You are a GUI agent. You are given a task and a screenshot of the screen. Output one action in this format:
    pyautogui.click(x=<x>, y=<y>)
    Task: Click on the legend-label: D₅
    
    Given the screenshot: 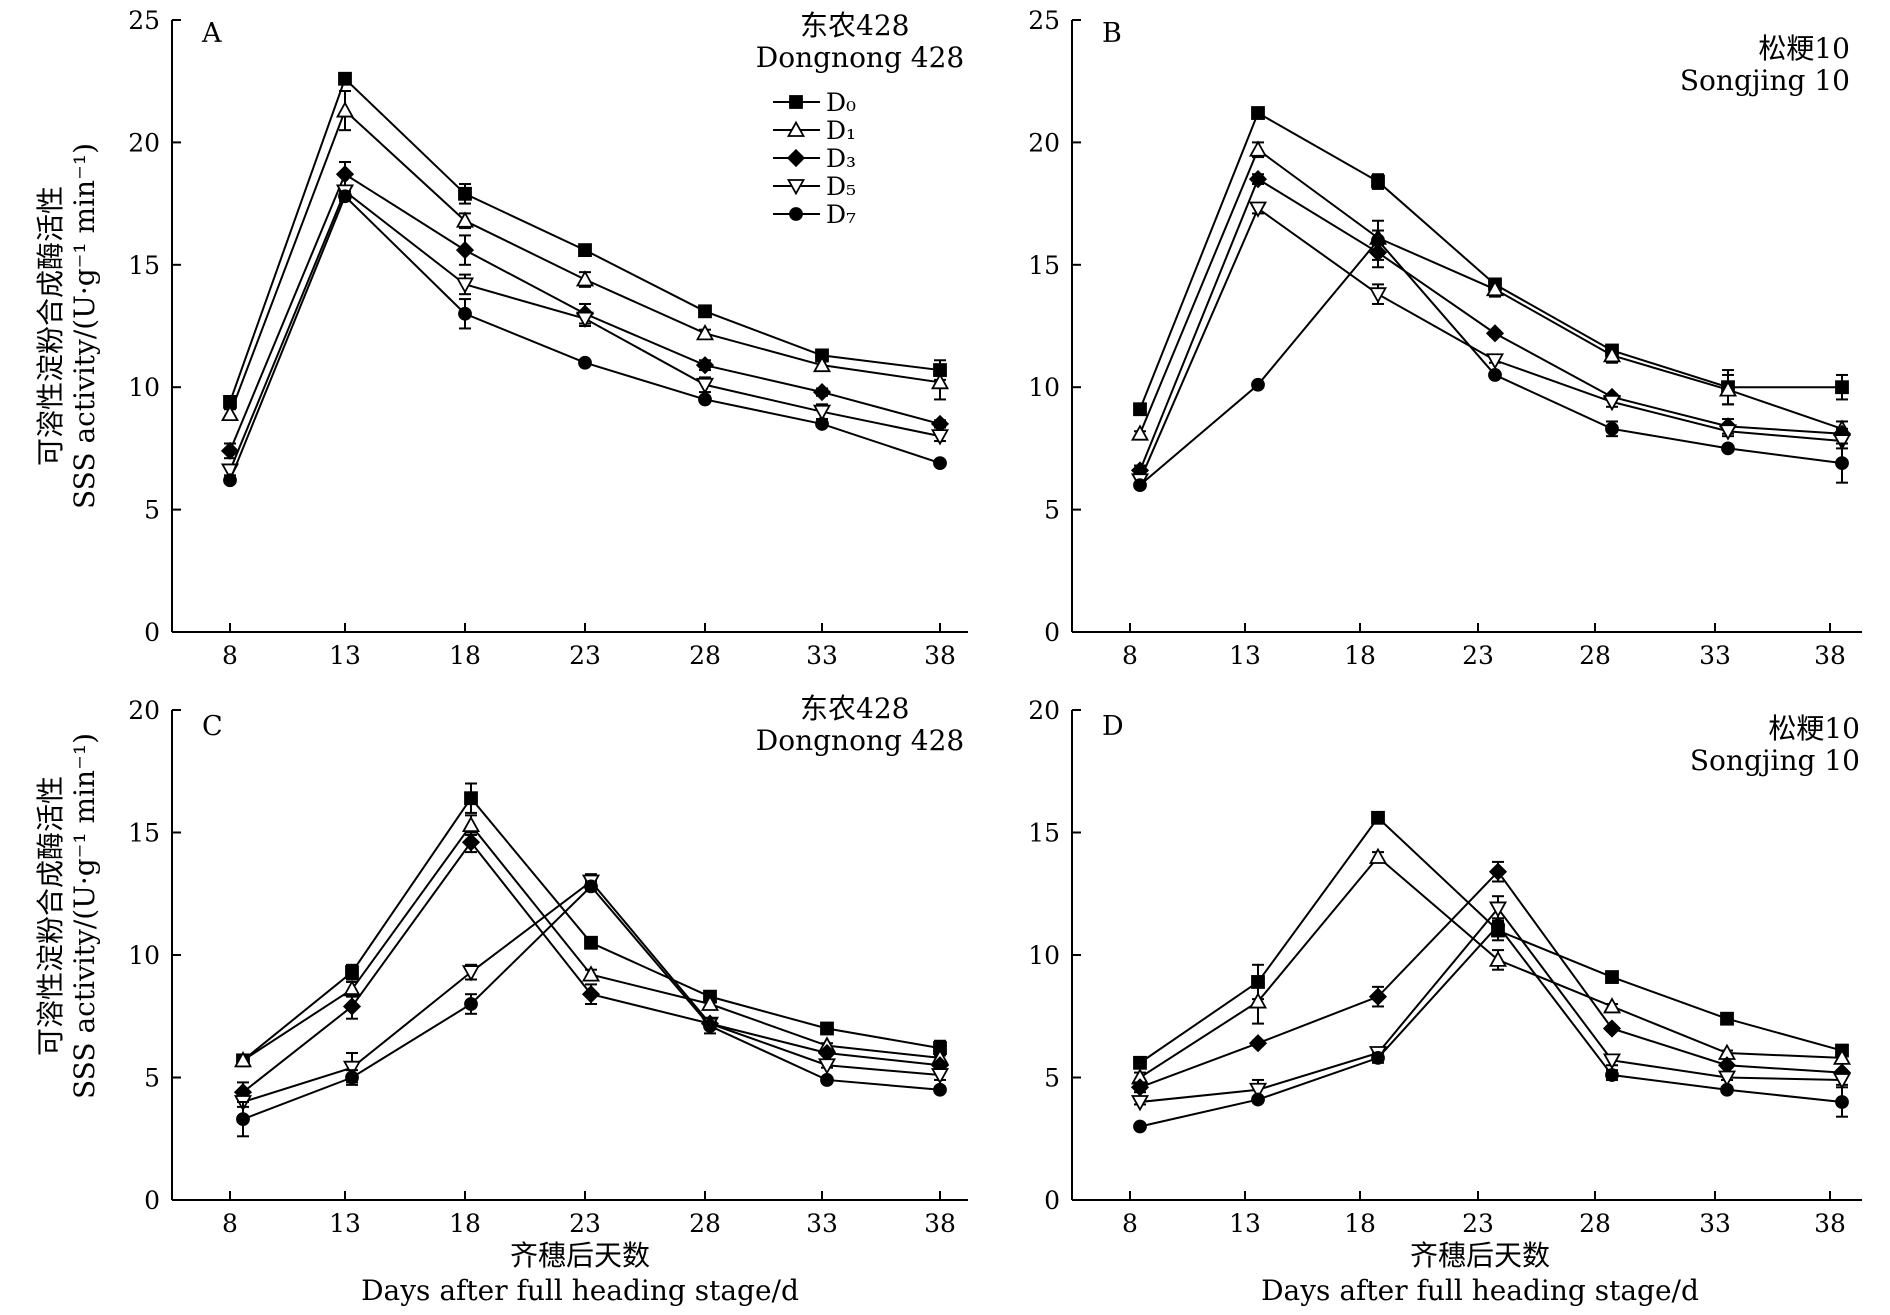 What is the action you would take?
    pyautogui.click(x=841, y=186)
    